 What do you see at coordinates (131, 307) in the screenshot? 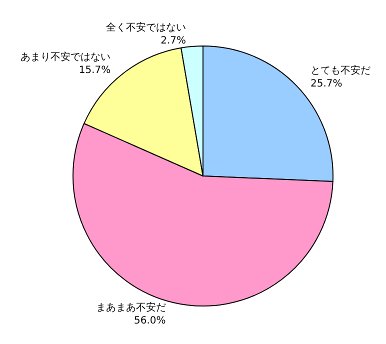
I see `slice-label: まあまあ不安だ` at bounding box center [131, 307].